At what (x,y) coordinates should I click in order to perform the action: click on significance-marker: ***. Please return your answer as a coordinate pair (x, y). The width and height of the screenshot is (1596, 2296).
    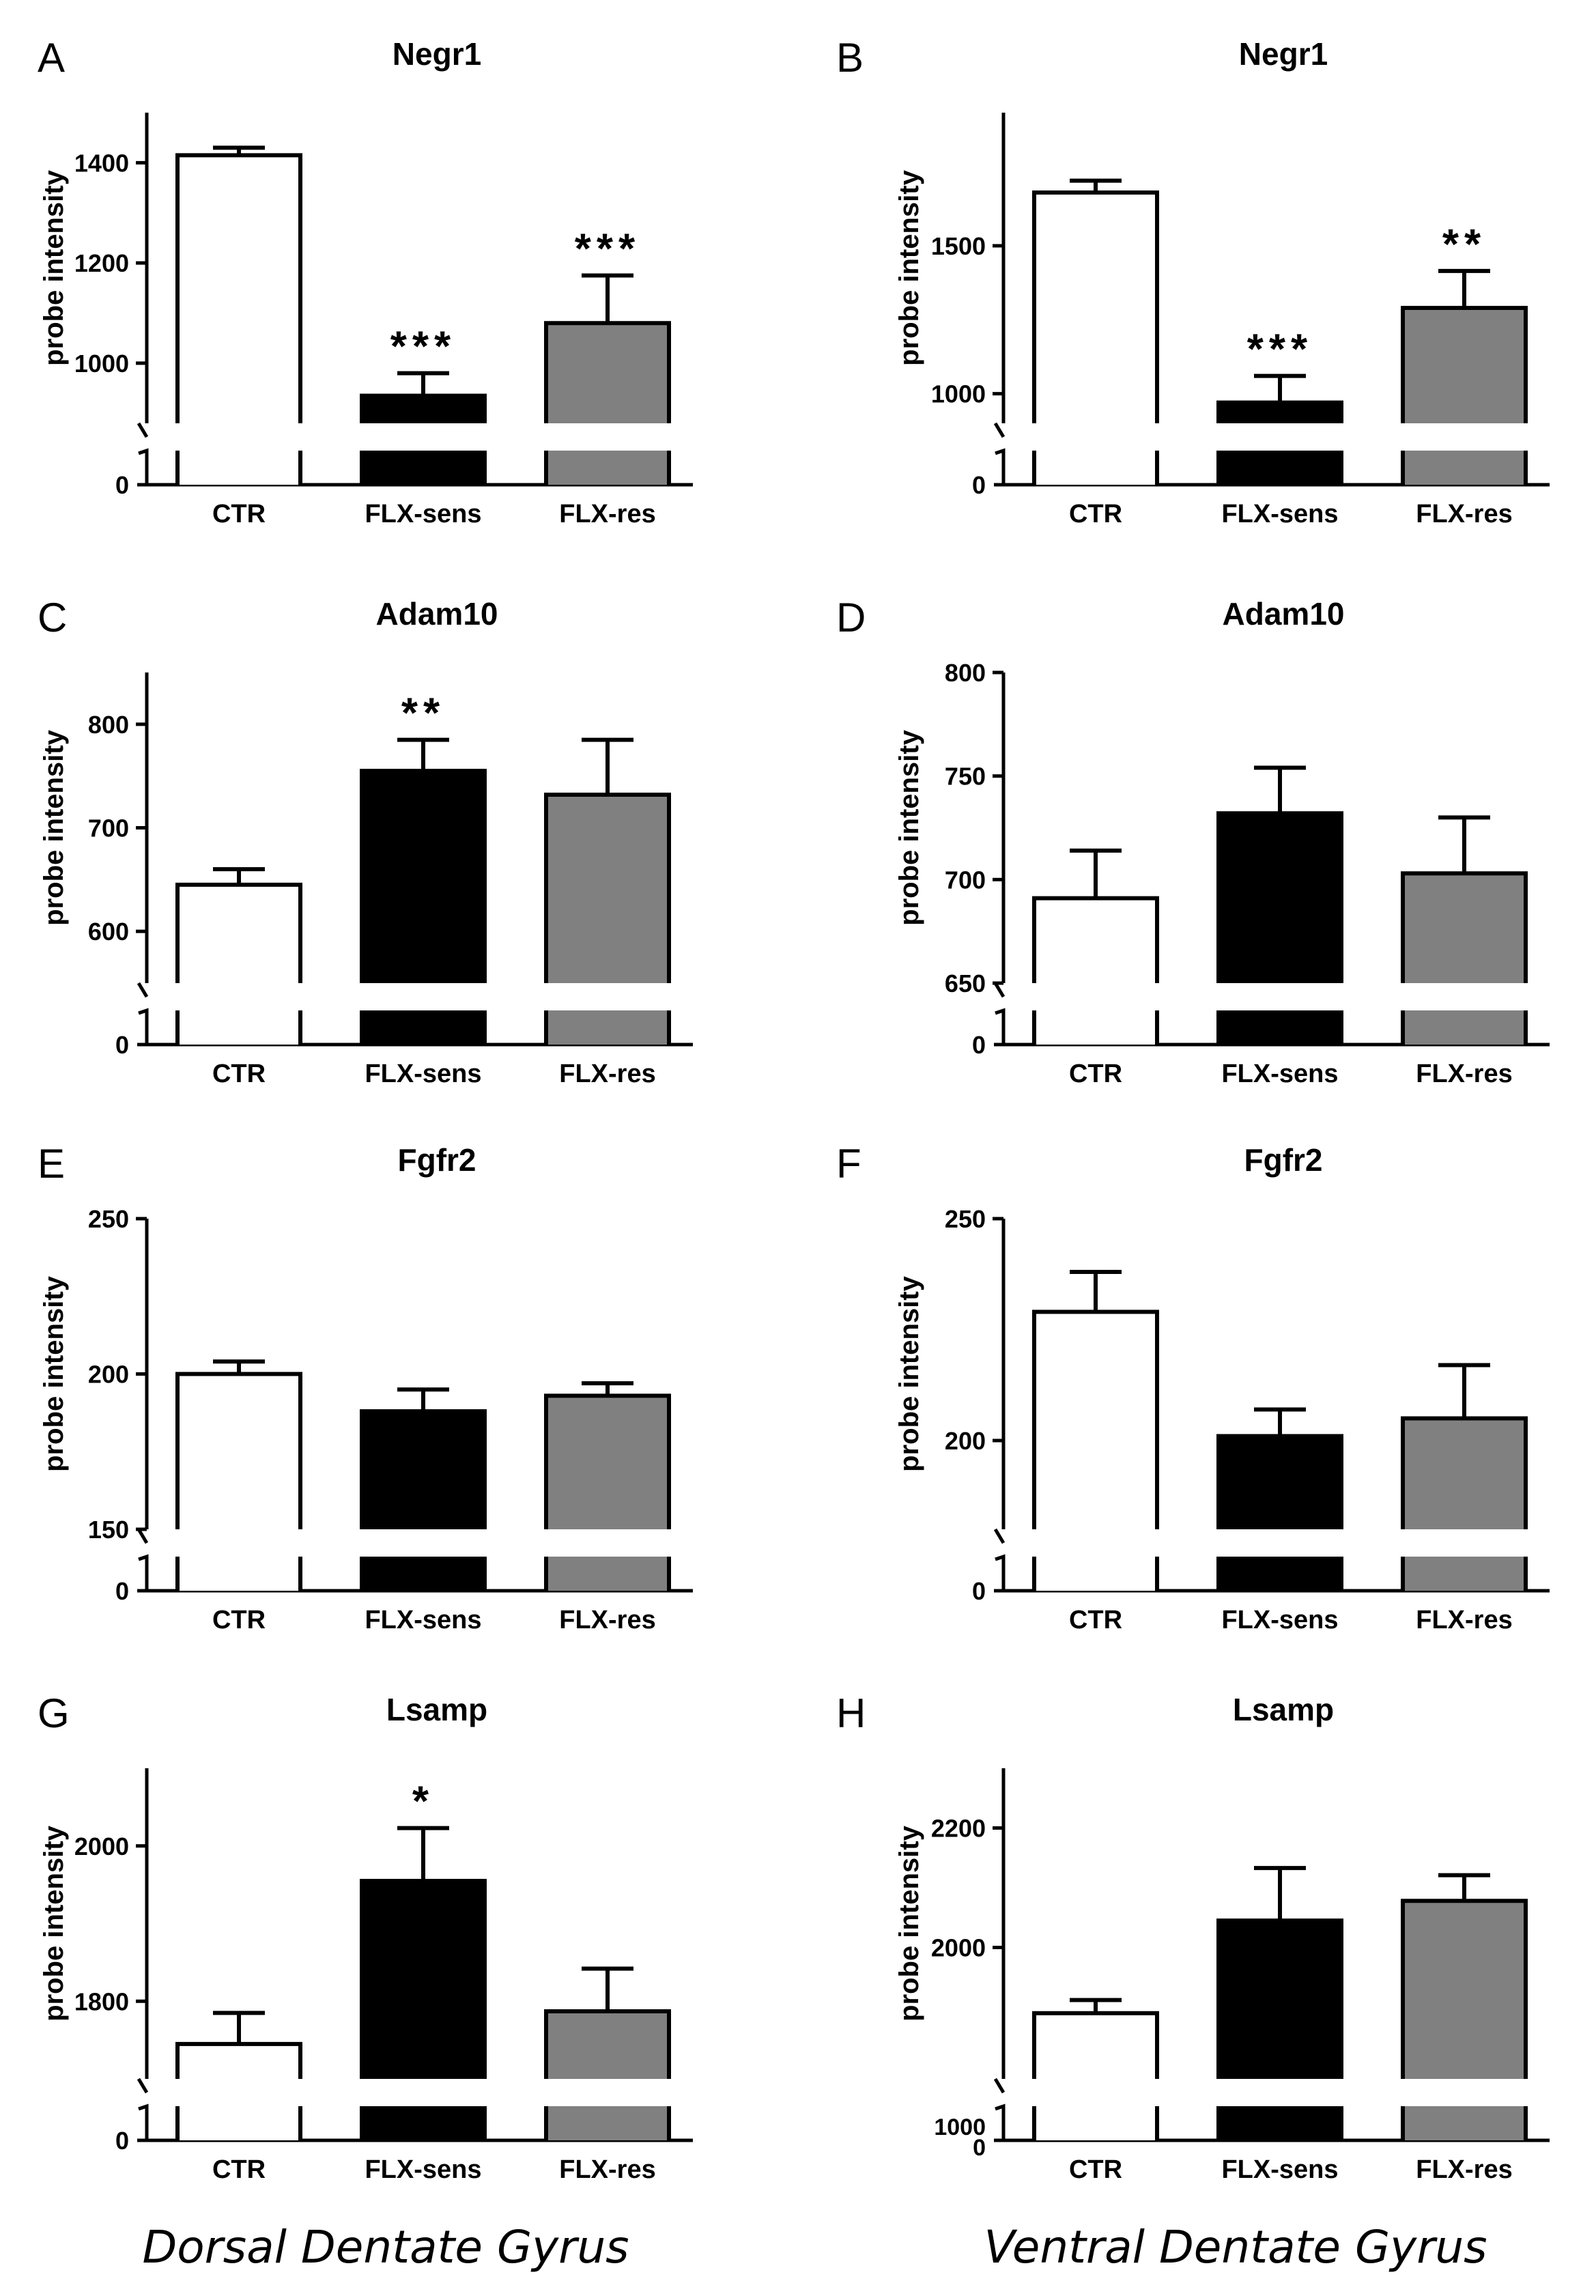
    Looking at the image, I should click on (423, 347).